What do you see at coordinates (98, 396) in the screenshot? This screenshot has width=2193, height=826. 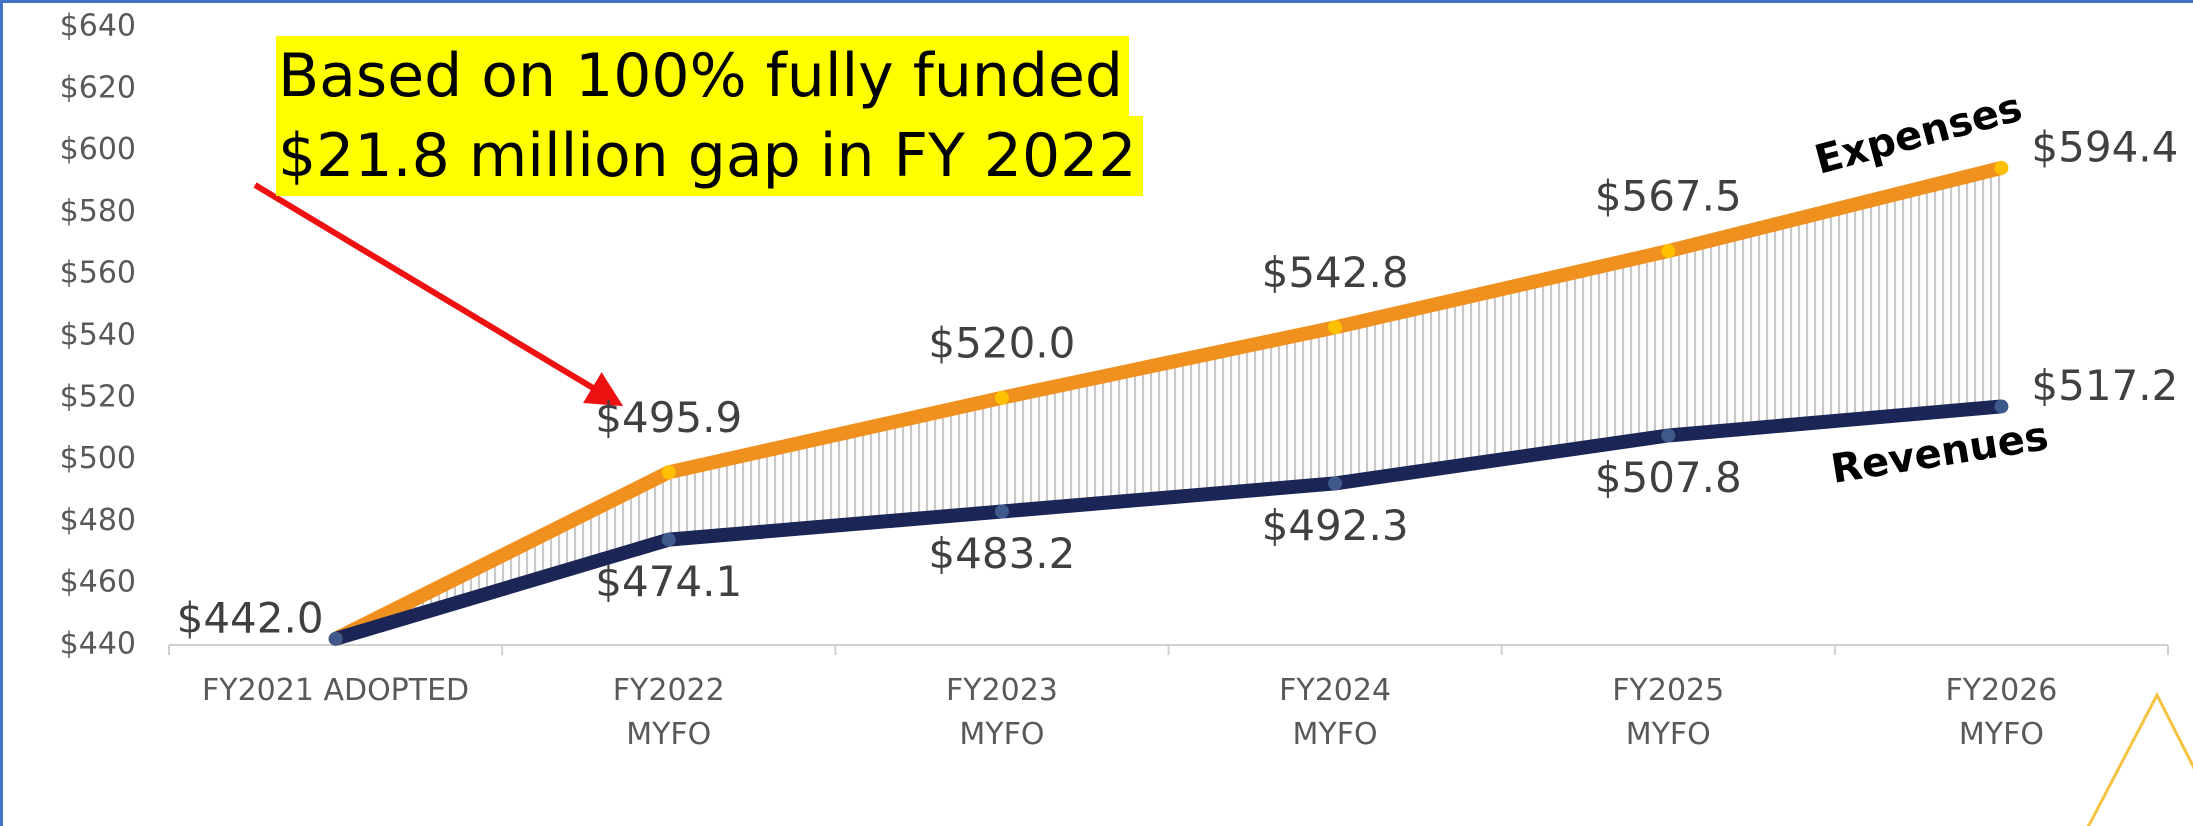 I see `y-tick-label: $520` at bounding box center [98, 396].